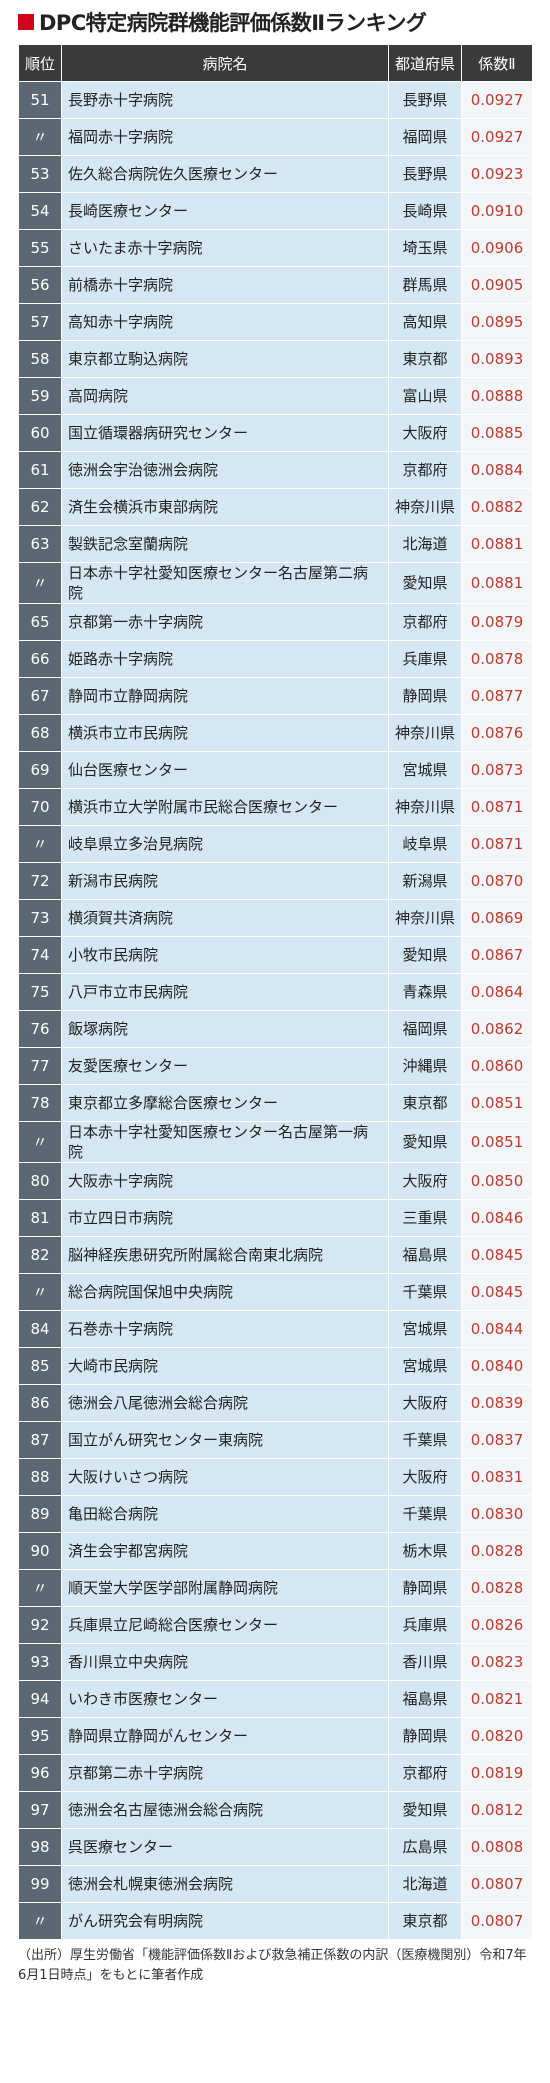 The height and width of the screenshot is (2083, 550). I want to click on rank-cell: 77, so click(40, 1066).